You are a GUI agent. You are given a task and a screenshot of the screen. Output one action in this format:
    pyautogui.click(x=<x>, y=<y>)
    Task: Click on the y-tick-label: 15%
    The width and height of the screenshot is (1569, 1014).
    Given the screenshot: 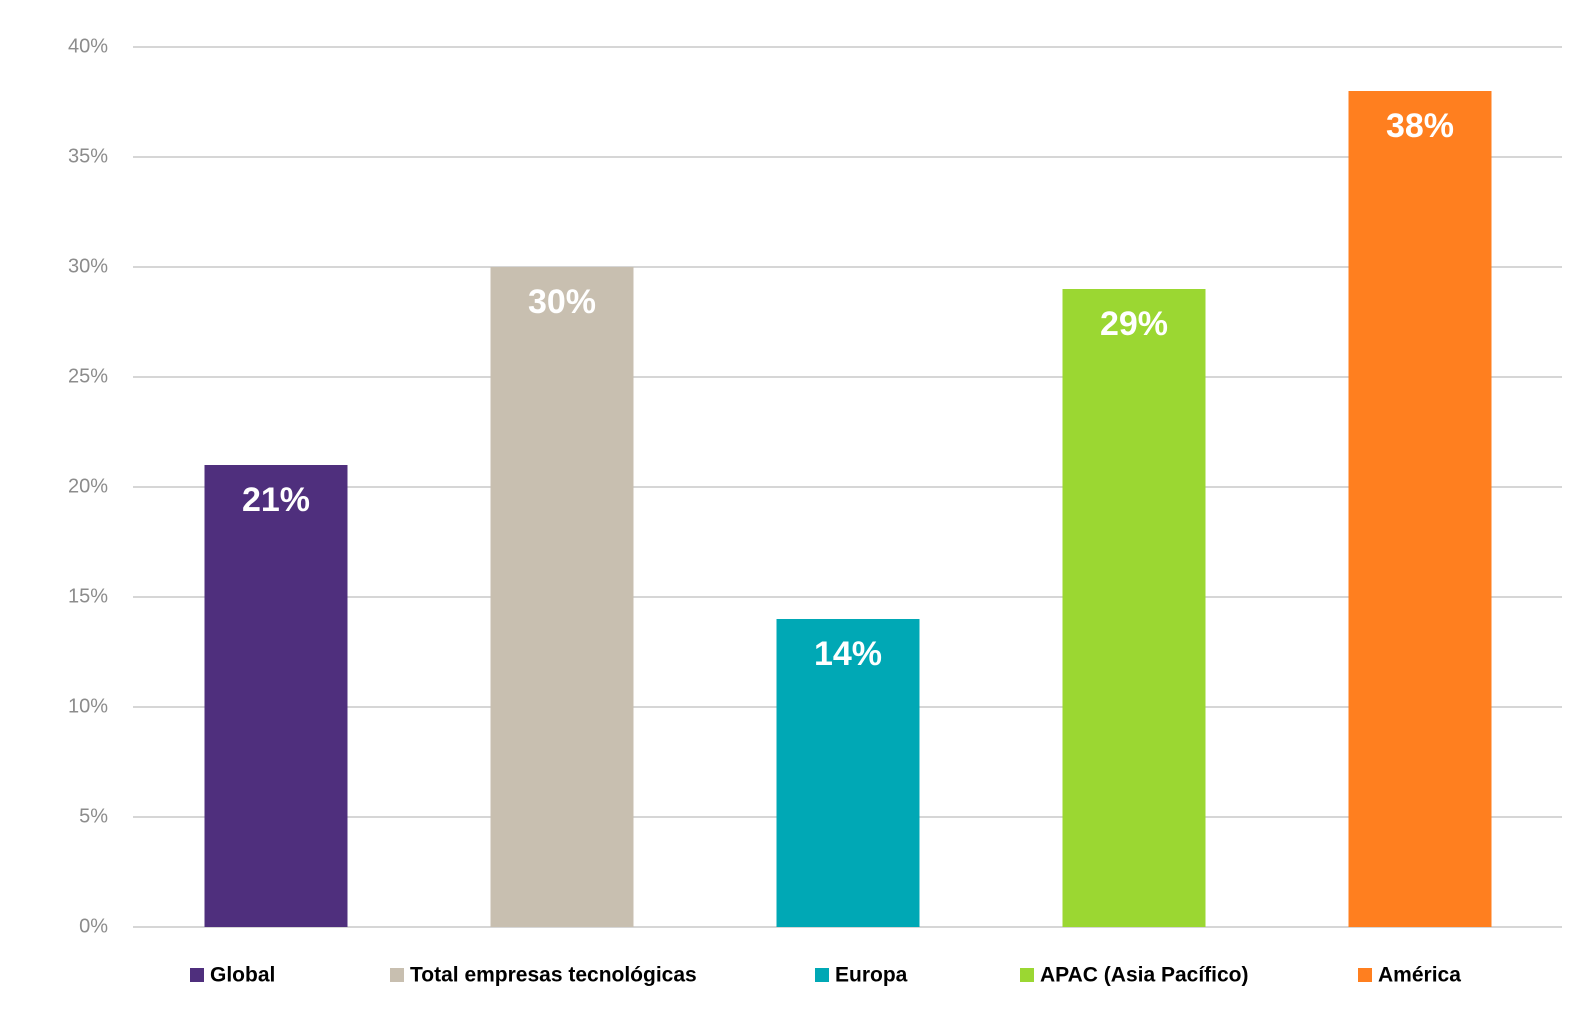 What is the action you would take?
    pyautogui.click(x=88, y=596)
    